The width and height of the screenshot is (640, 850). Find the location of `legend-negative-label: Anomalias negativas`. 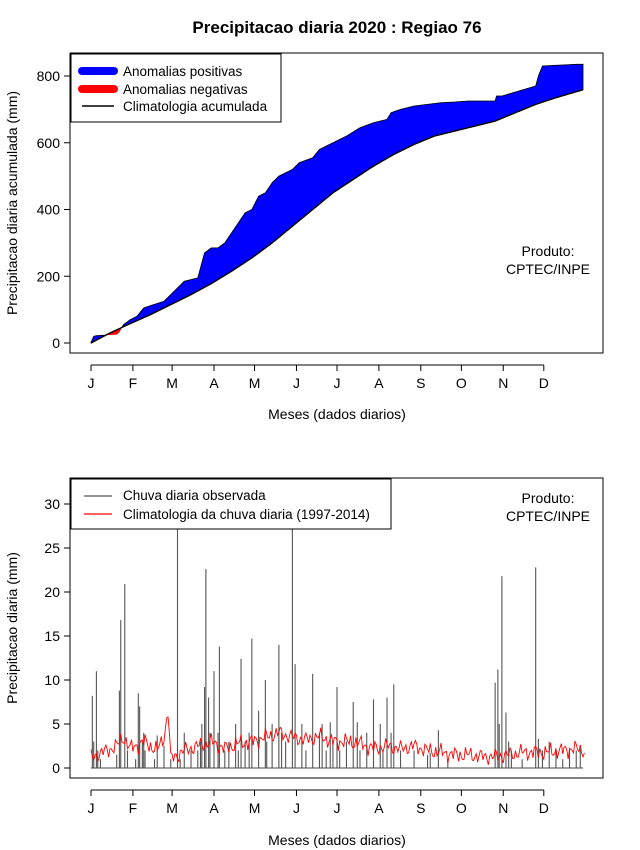

legend-negative-label: Anomalias negativas is located at coordinates (185, 89).